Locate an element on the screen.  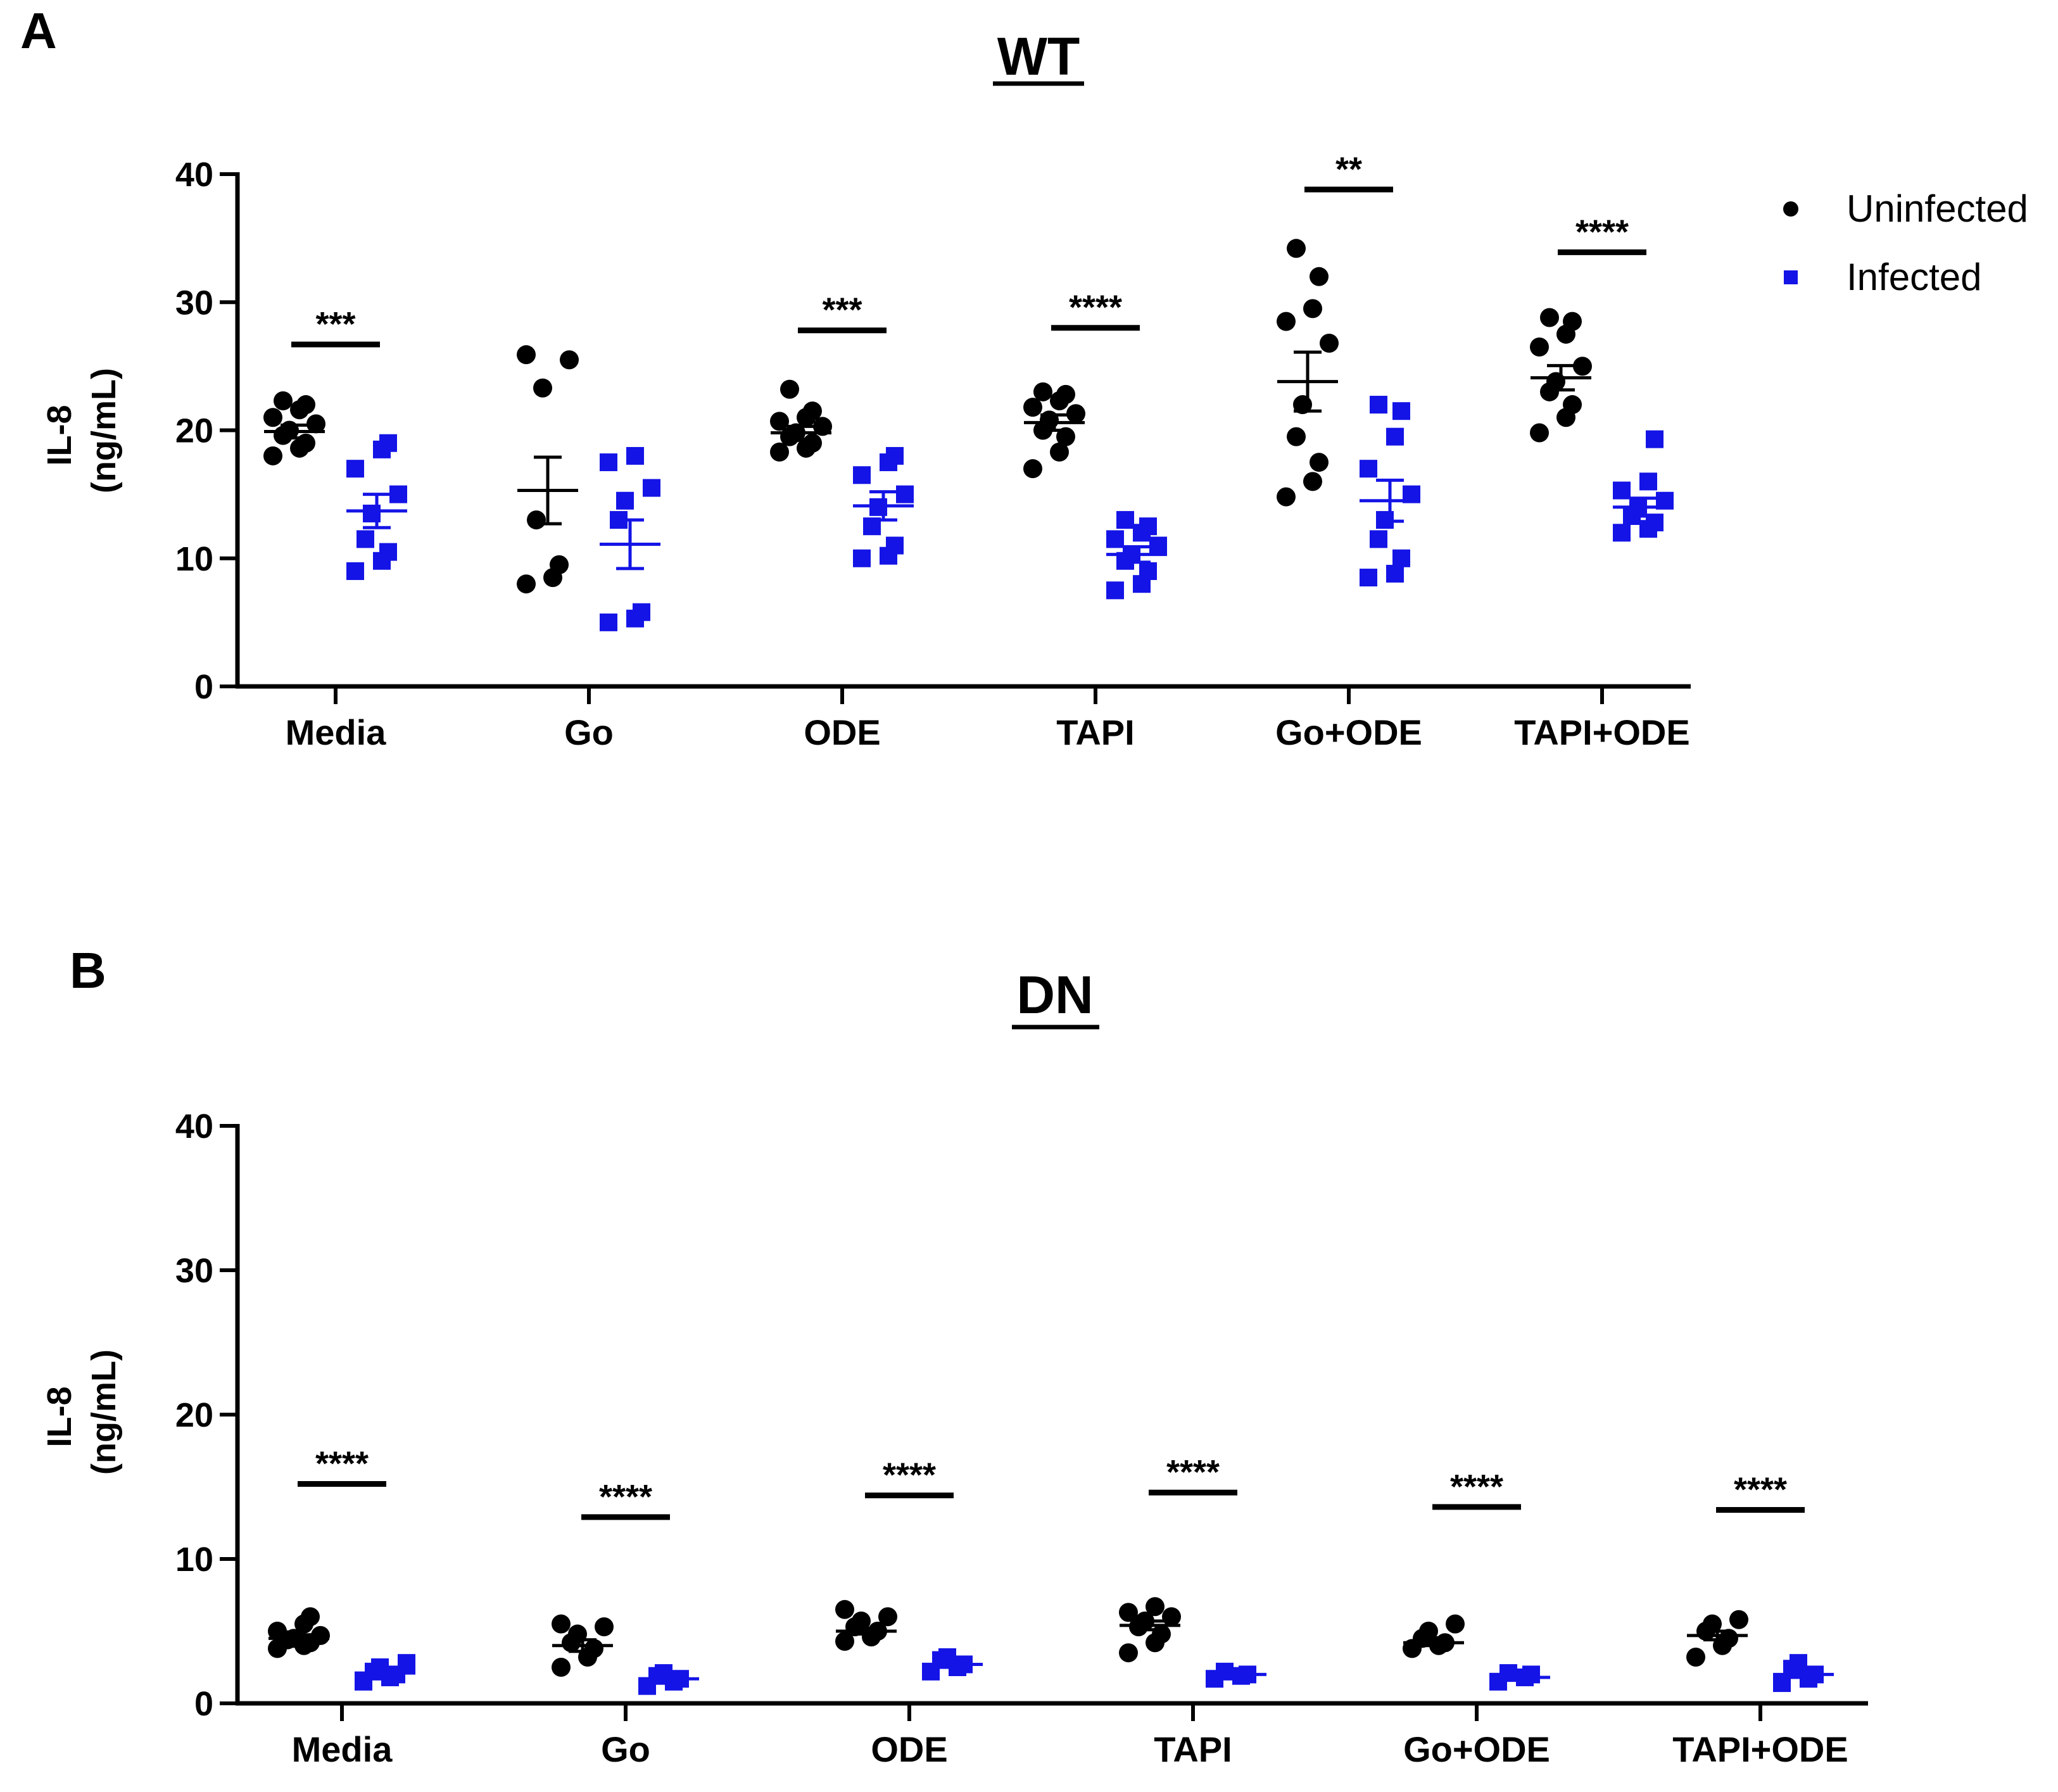
legend-marker-infected is located at coordinates (1791, 277).